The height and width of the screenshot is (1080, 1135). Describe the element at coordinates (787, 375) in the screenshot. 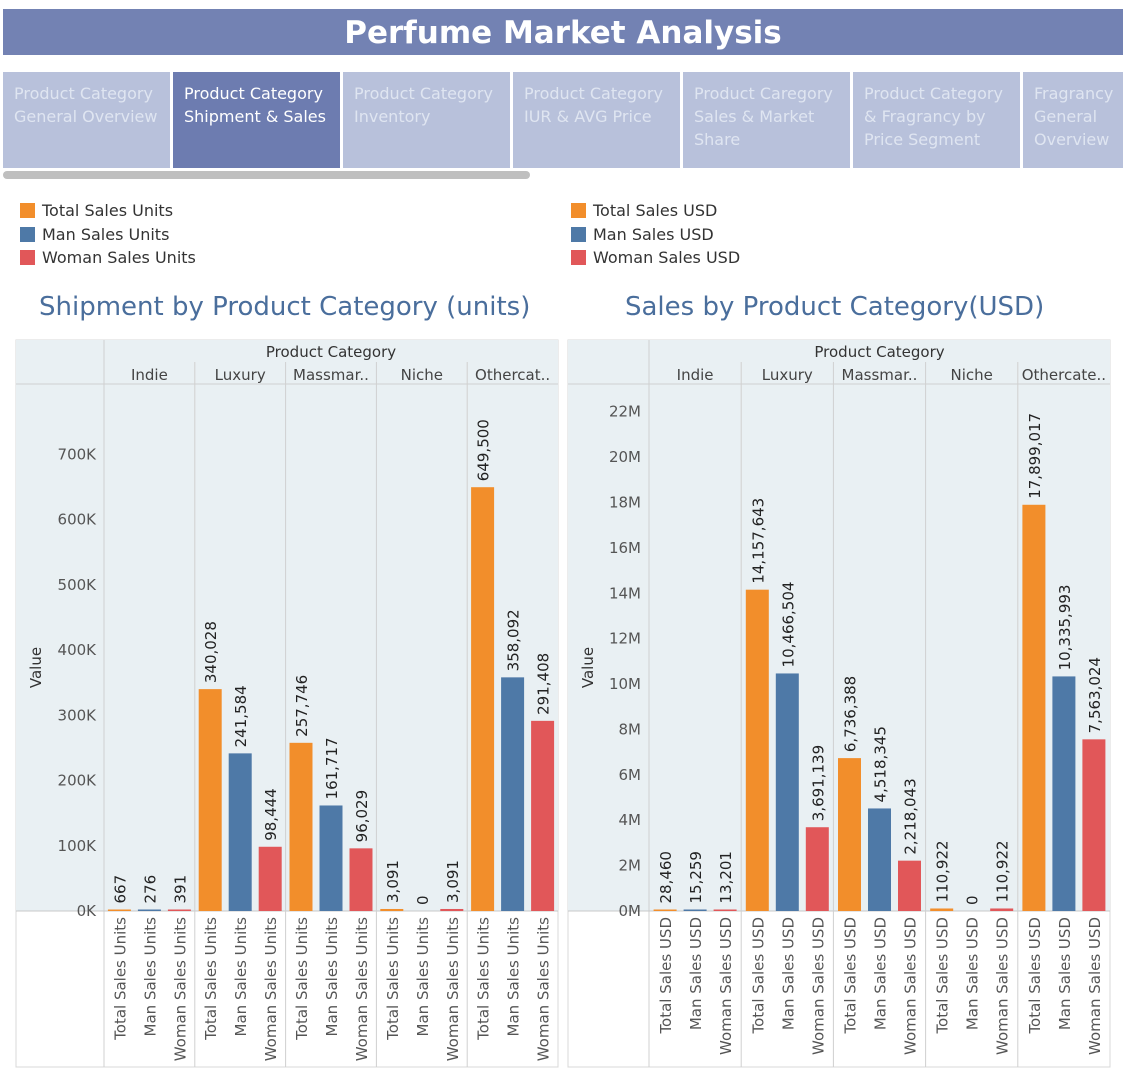

I see `sales-group-label: Luxury` at that location.